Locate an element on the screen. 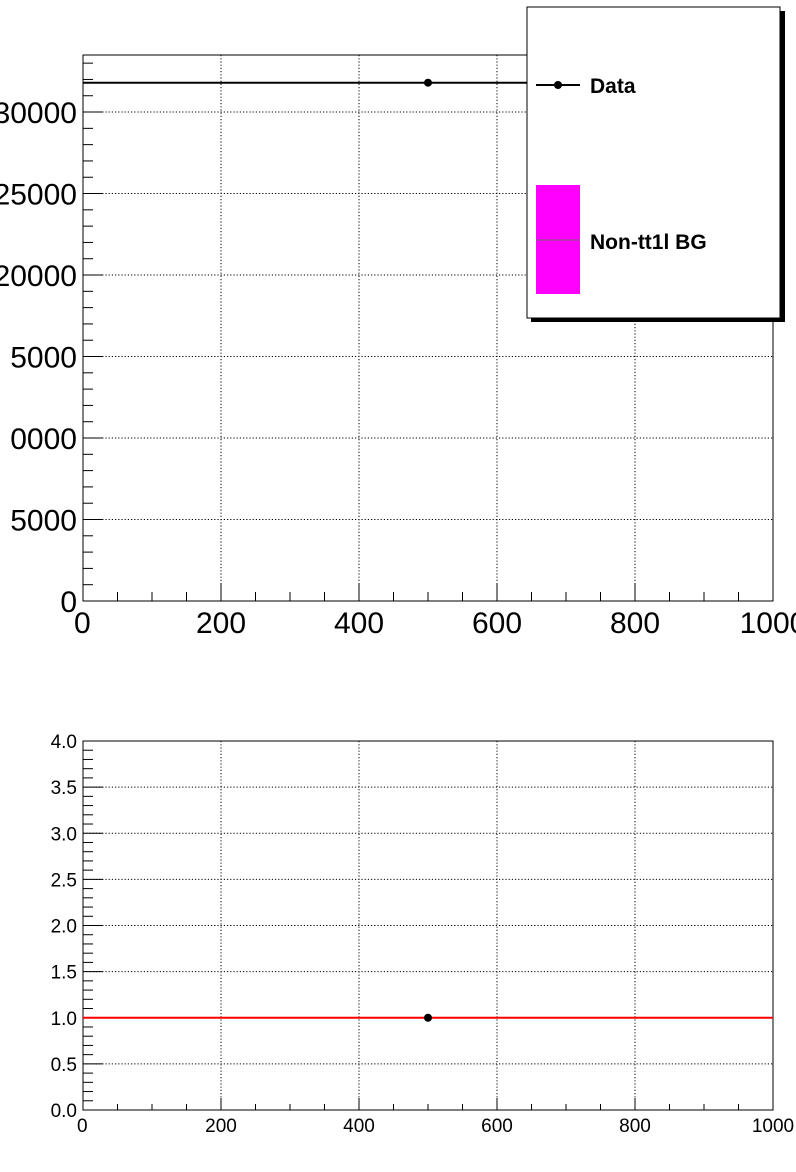 The height and width of the screenshot is (1172, 796). legend-data-marker is located at coordinates (558, 85).